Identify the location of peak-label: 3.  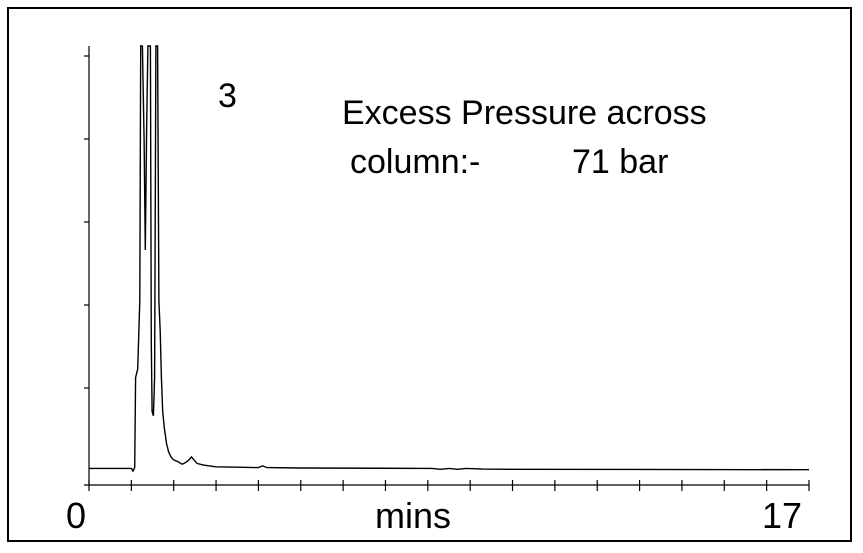
(227, 96).